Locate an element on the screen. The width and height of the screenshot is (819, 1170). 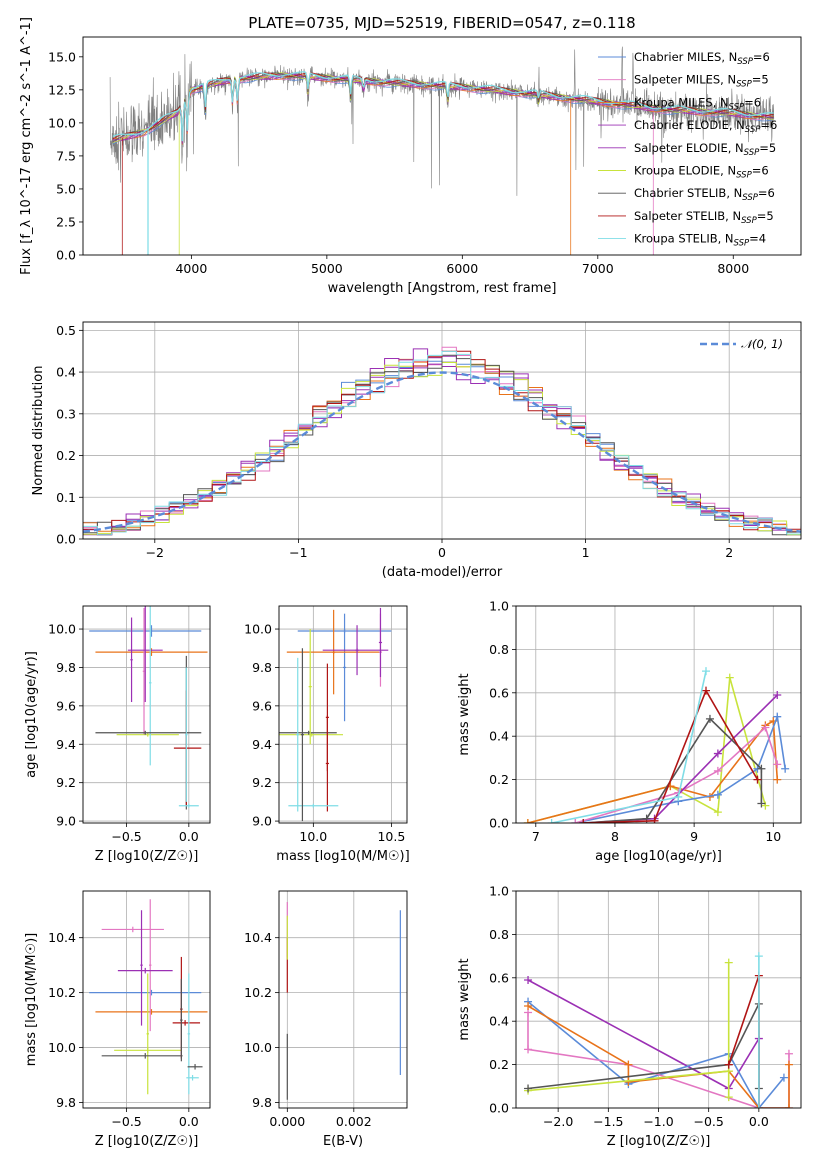
model-spectrum-salpeter-elodie is located at coordinates (443, 107).